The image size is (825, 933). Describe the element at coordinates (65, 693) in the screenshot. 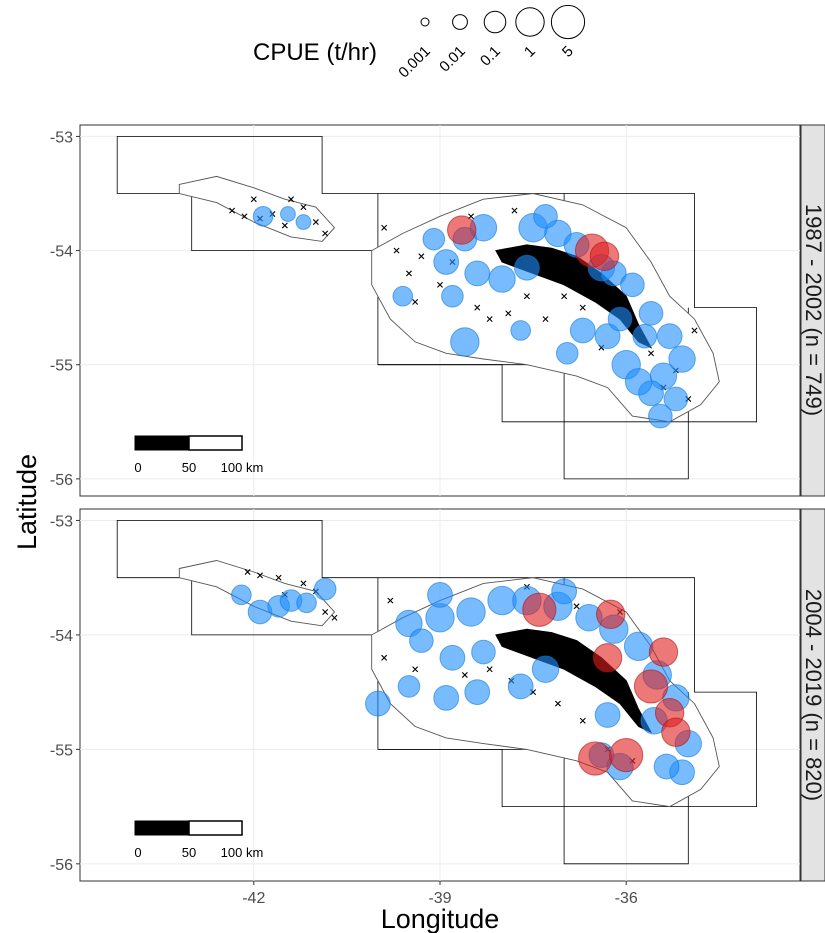

I see `y-axis-ticks-bottom: -53 -54 -55 -56` at that location.